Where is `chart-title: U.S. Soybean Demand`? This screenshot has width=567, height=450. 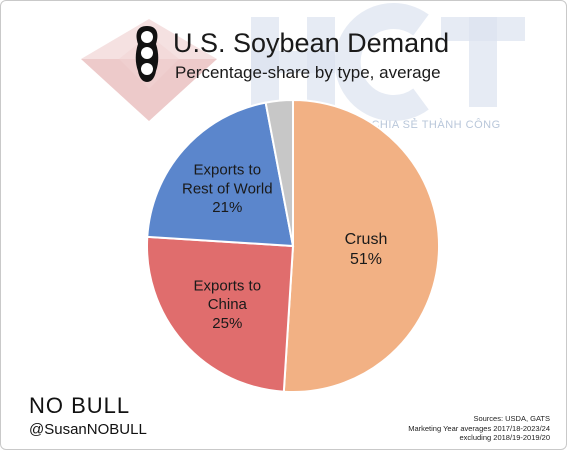 chart-title: U.S. Soybean Demand is located at coordinates (311, 43).